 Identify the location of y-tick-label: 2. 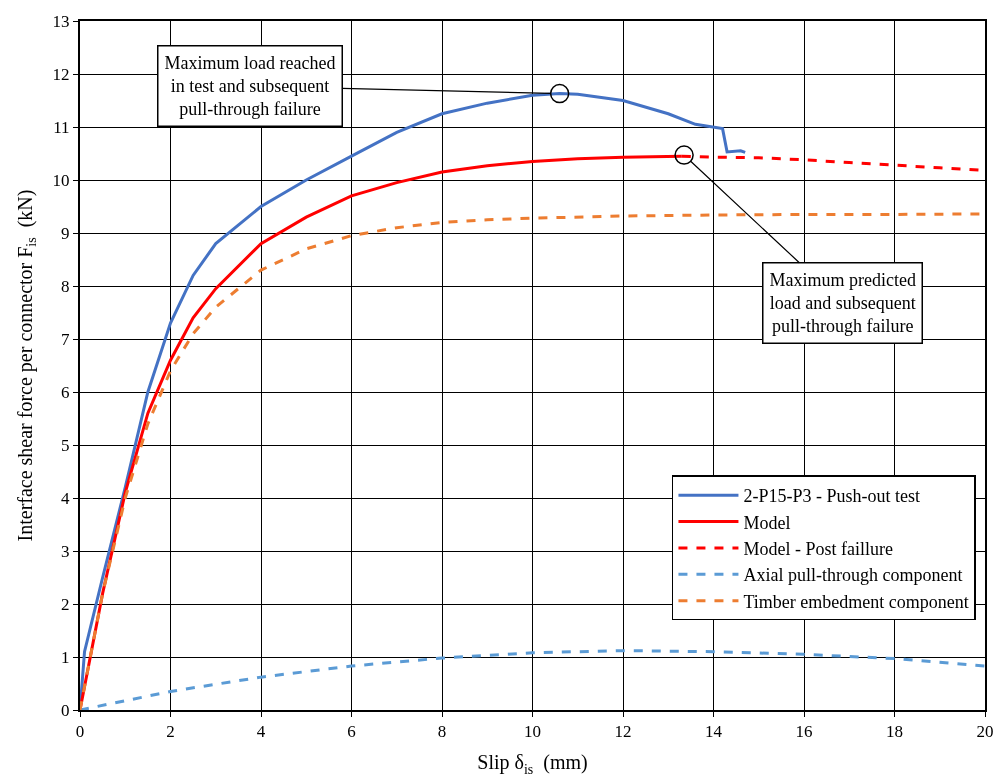
(65, 604).